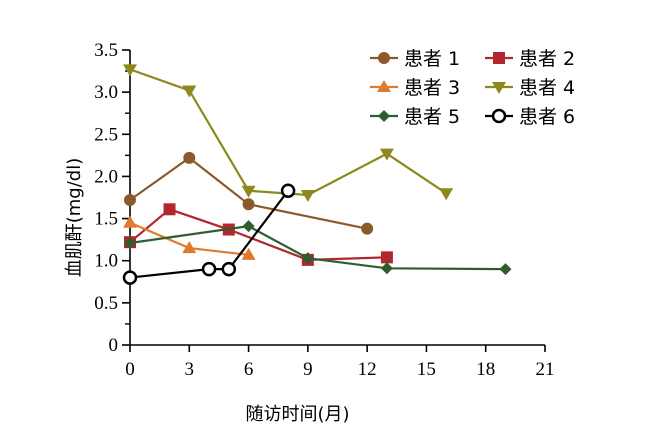 Image resolution: width=650 pixels, height=432 pixels. I want to click on legend-item-2: 患者 2, so click(530, 59).